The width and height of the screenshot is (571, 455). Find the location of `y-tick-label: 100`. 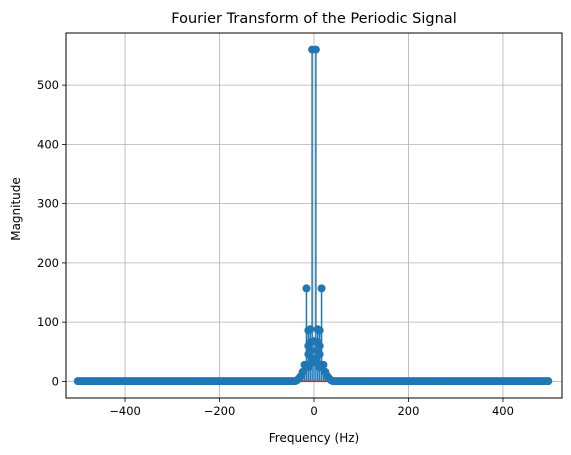

y-tick-label: 100 is located at coordinates (48, 322).